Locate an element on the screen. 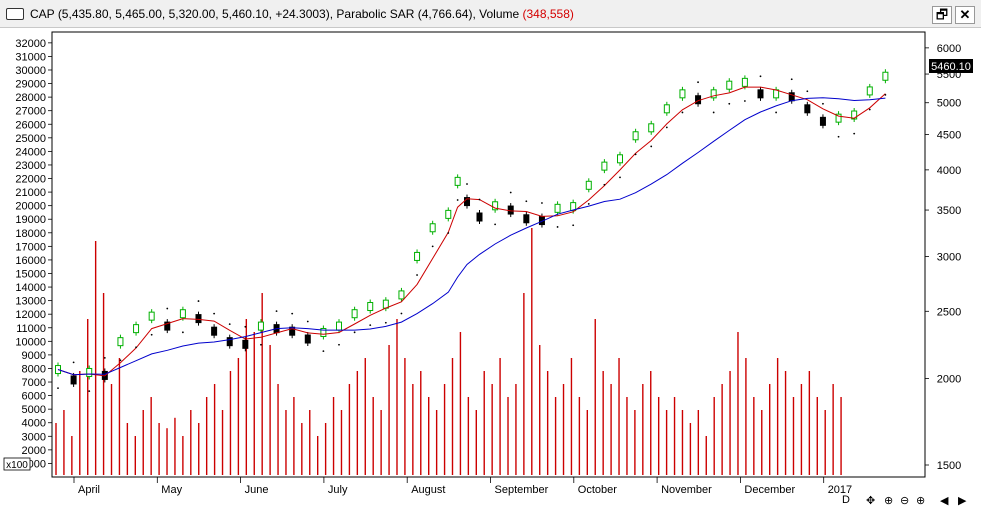  right-tick-label: 6000 is located at coordinates (949, 49).